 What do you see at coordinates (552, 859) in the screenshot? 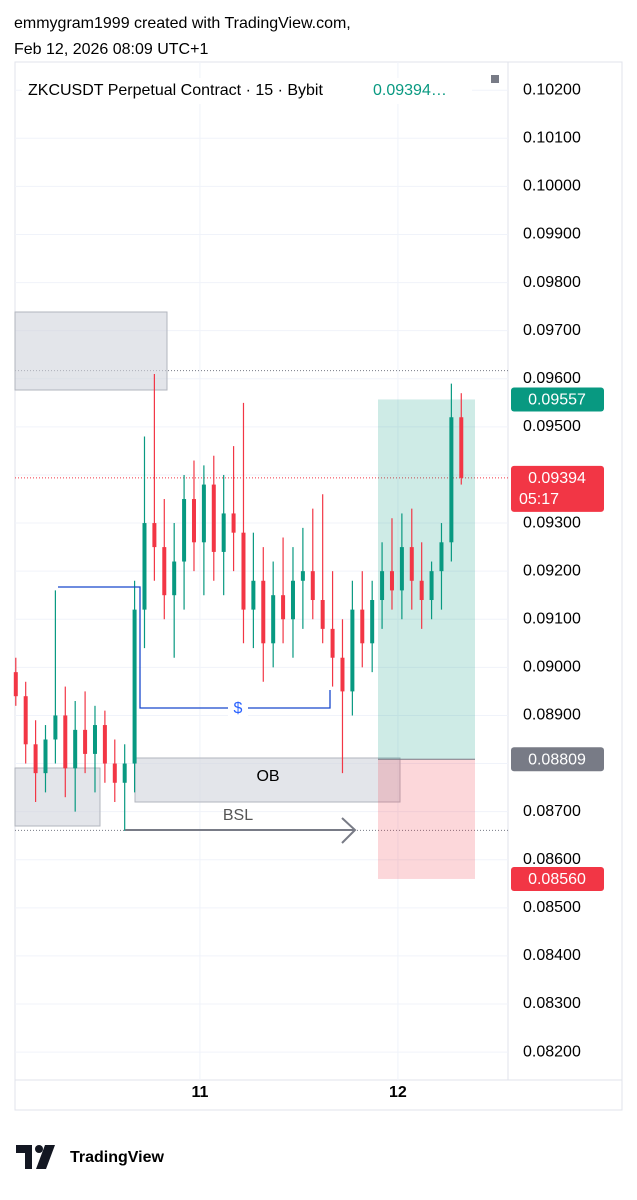
I see `y-tick-label: 0.08600` at bounding box center [552, 859].